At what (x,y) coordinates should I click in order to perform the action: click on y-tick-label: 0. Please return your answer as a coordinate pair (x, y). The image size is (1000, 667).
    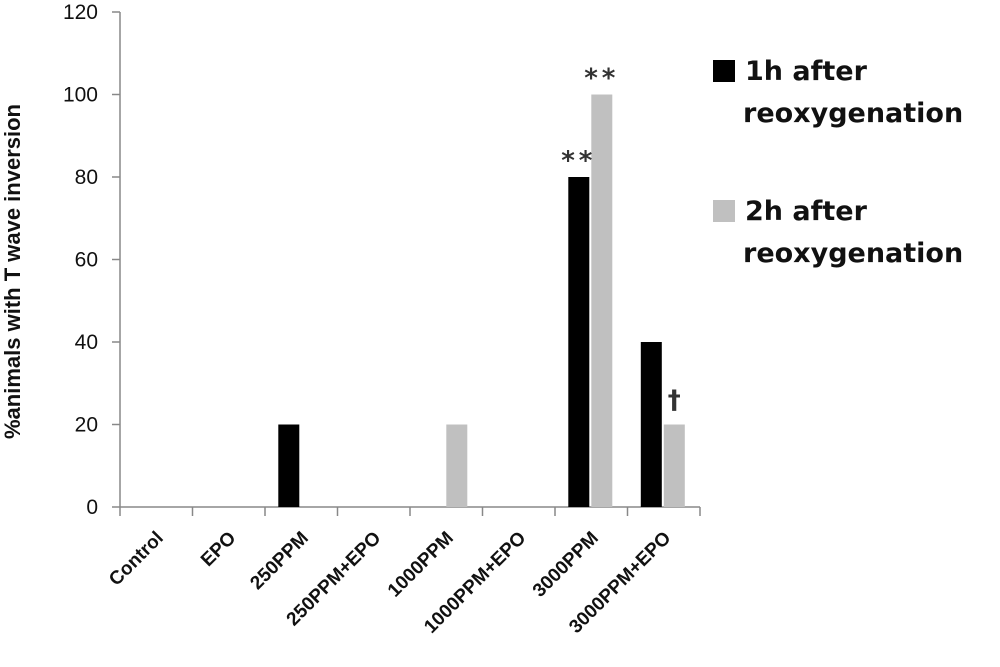
    Looking at the image, I should click on (92, 507).